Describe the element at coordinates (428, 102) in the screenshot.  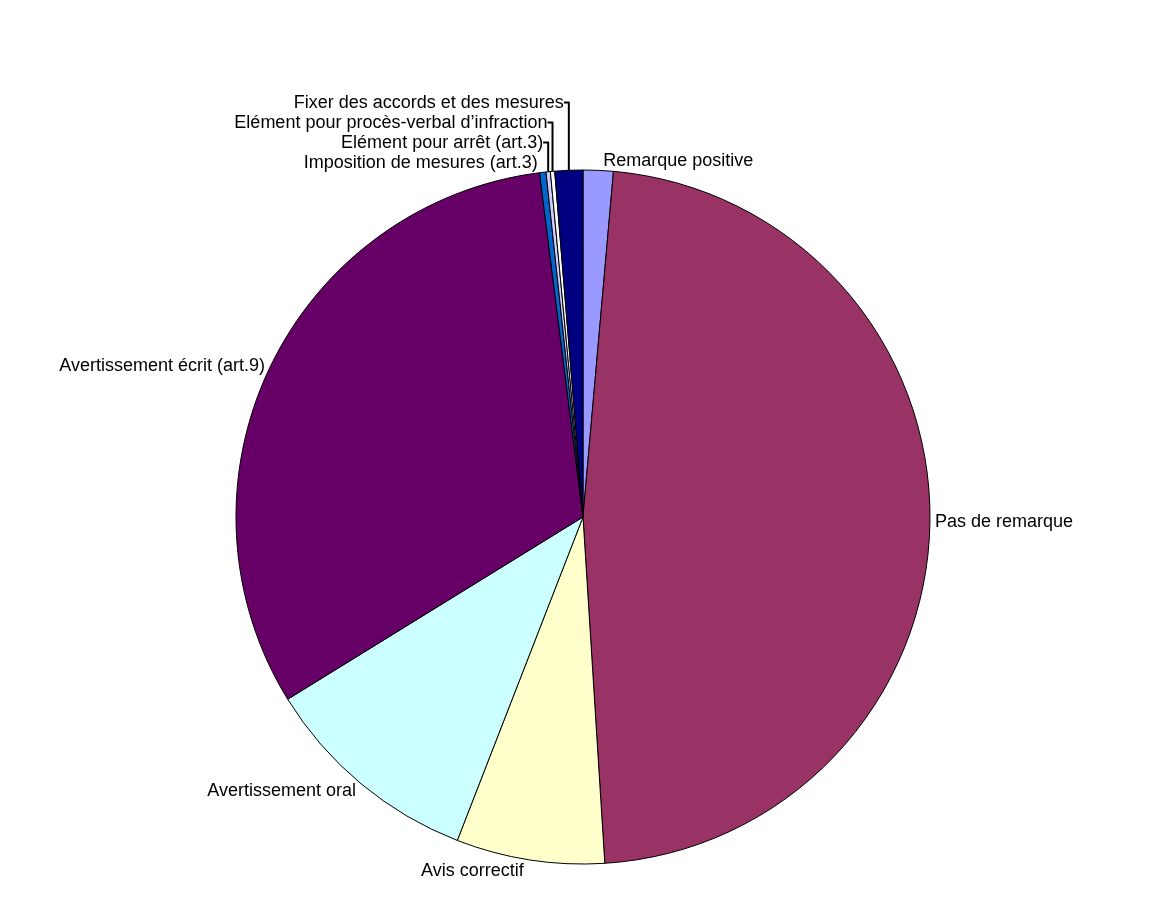
I see `slice-label: Fixer des accords et des mesures` at that location.